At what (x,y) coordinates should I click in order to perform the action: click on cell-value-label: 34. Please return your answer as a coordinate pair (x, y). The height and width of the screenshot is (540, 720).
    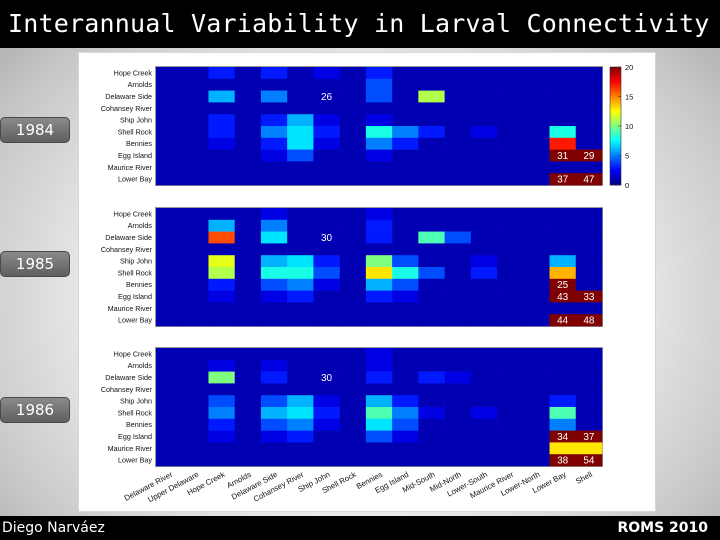
    Looking at the image, I should click on (563, 437).